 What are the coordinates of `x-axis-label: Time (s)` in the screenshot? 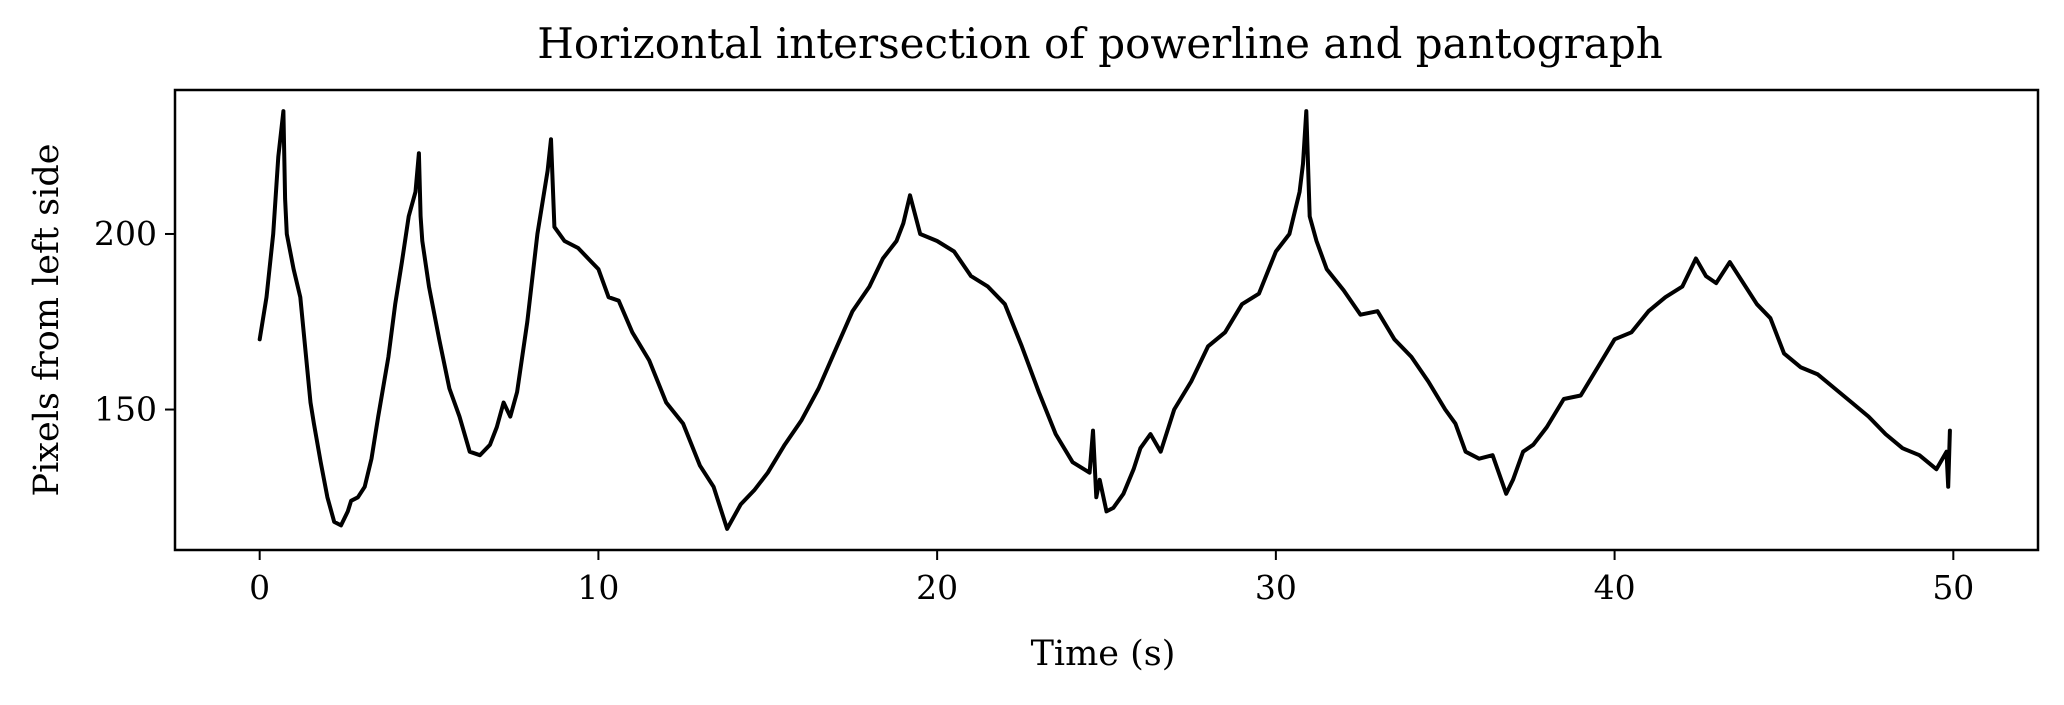 It's located at (1103, 654).